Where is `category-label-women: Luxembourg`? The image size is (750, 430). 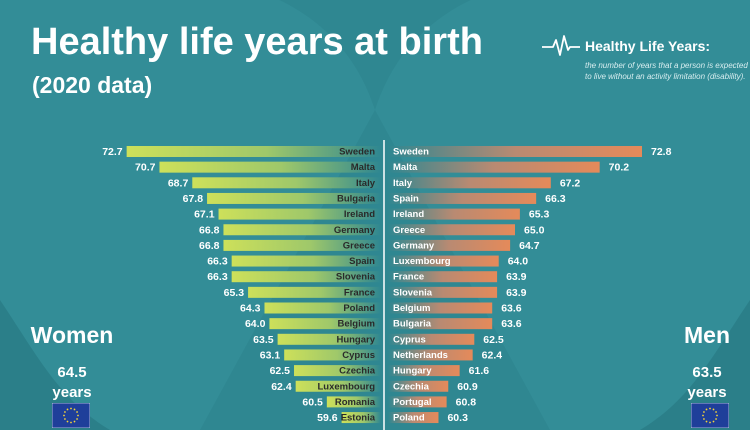
category-label-women: Luxembourg is located at coordinates (346, 386).